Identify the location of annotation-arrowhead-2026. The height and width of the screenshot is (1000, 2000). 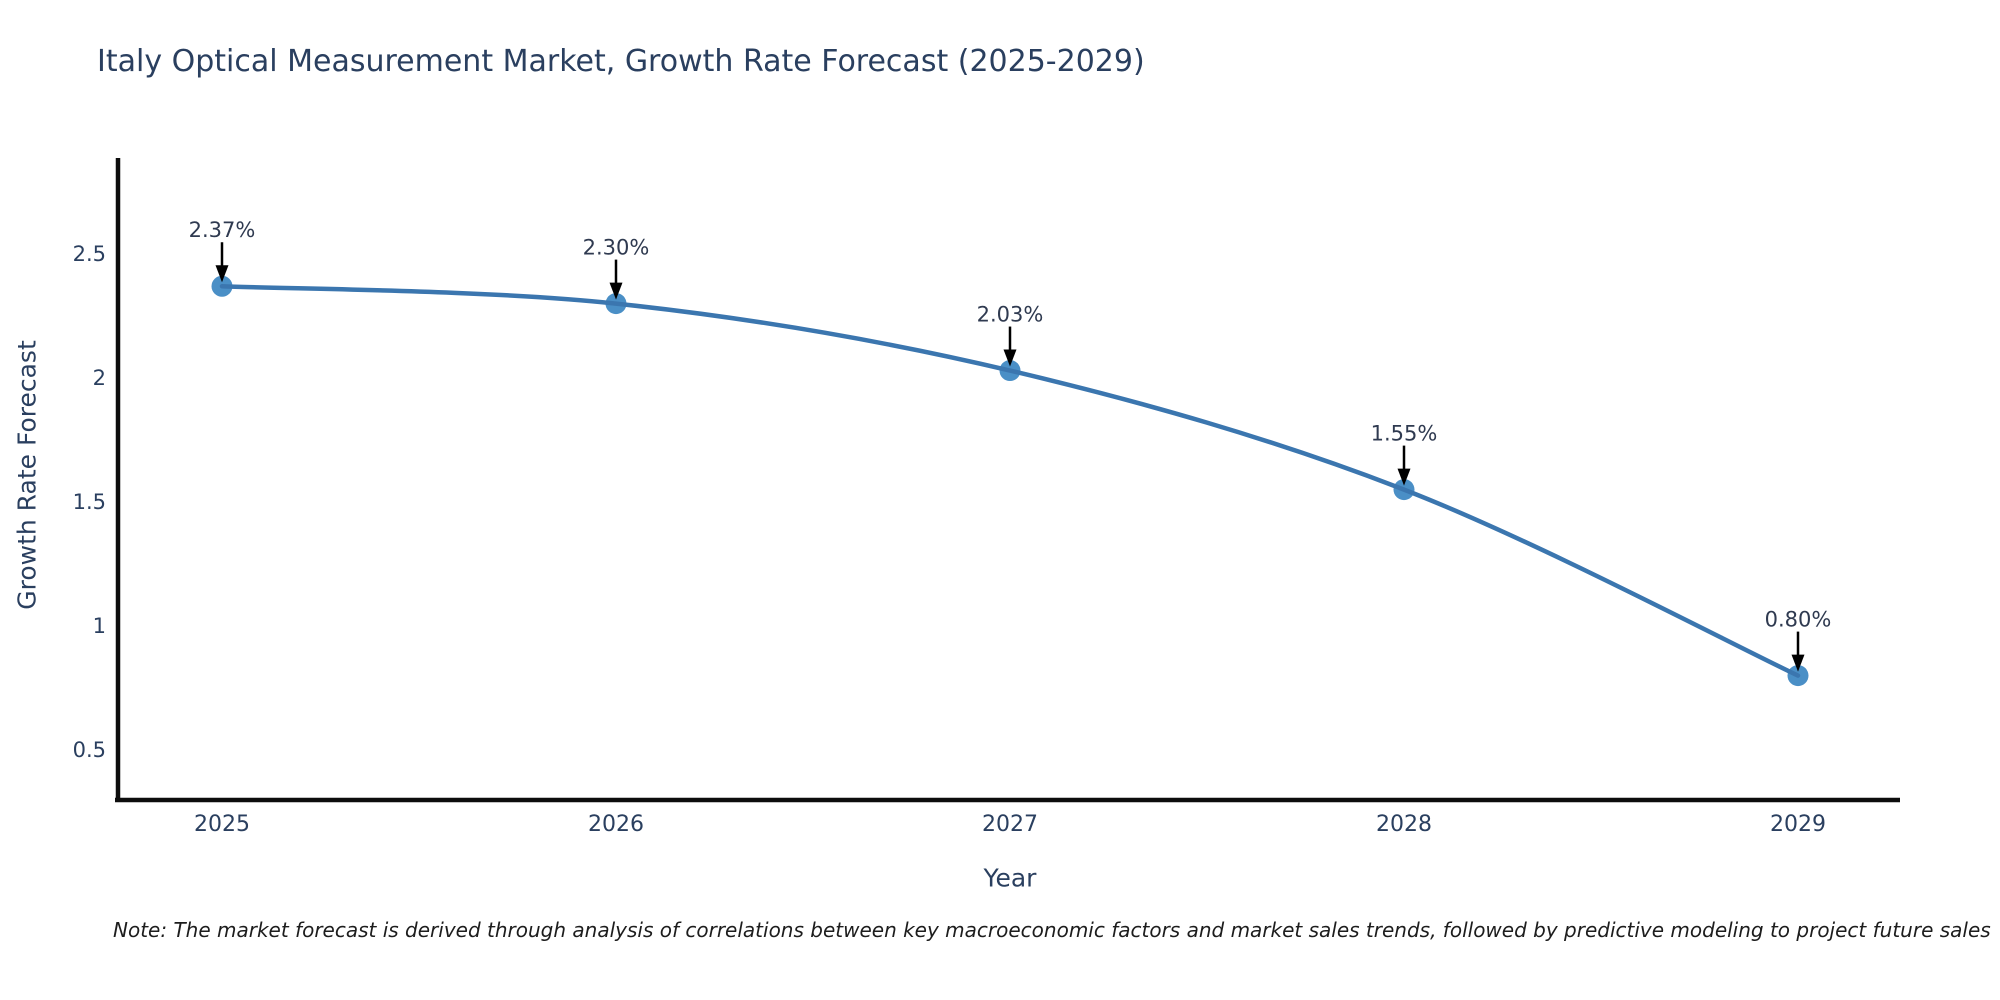
(616, 291).